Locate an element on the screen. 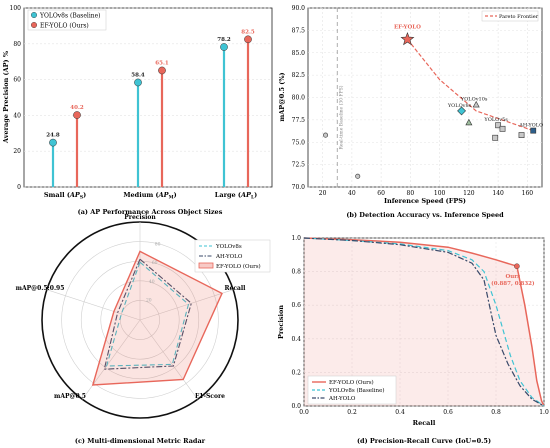  panel-a-y-axis-label: Average Precision (AP) % is located at coordinates (6, 97).